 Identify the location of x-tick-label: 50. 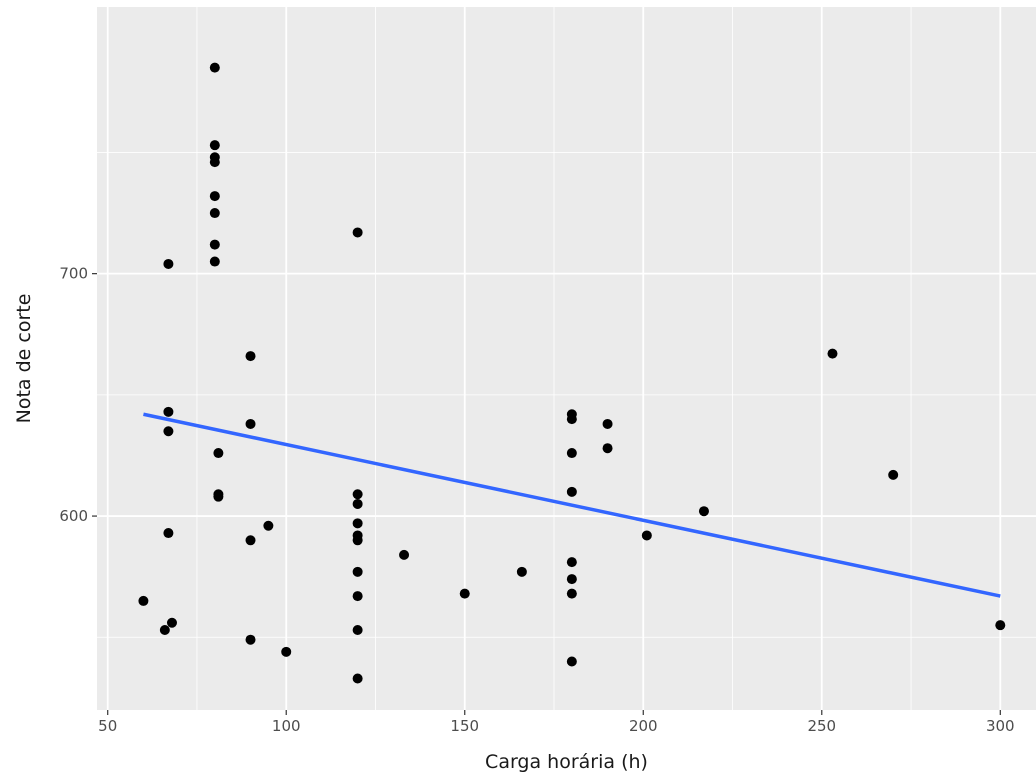
(107, 726).